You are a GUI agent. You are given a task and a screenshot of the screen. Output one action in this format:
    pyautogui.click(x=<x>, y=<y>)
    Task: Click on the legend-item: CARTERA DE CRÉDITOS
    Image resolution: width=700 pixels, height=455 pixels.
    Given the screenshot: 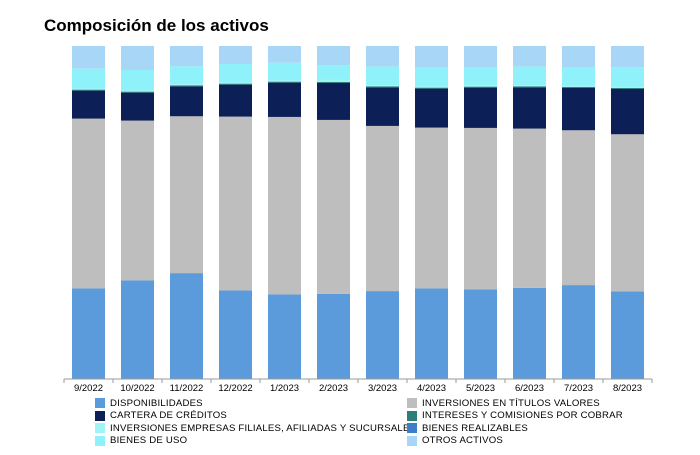 What is the action you would take?
    pyautogui.click(x=161, y=416)
    